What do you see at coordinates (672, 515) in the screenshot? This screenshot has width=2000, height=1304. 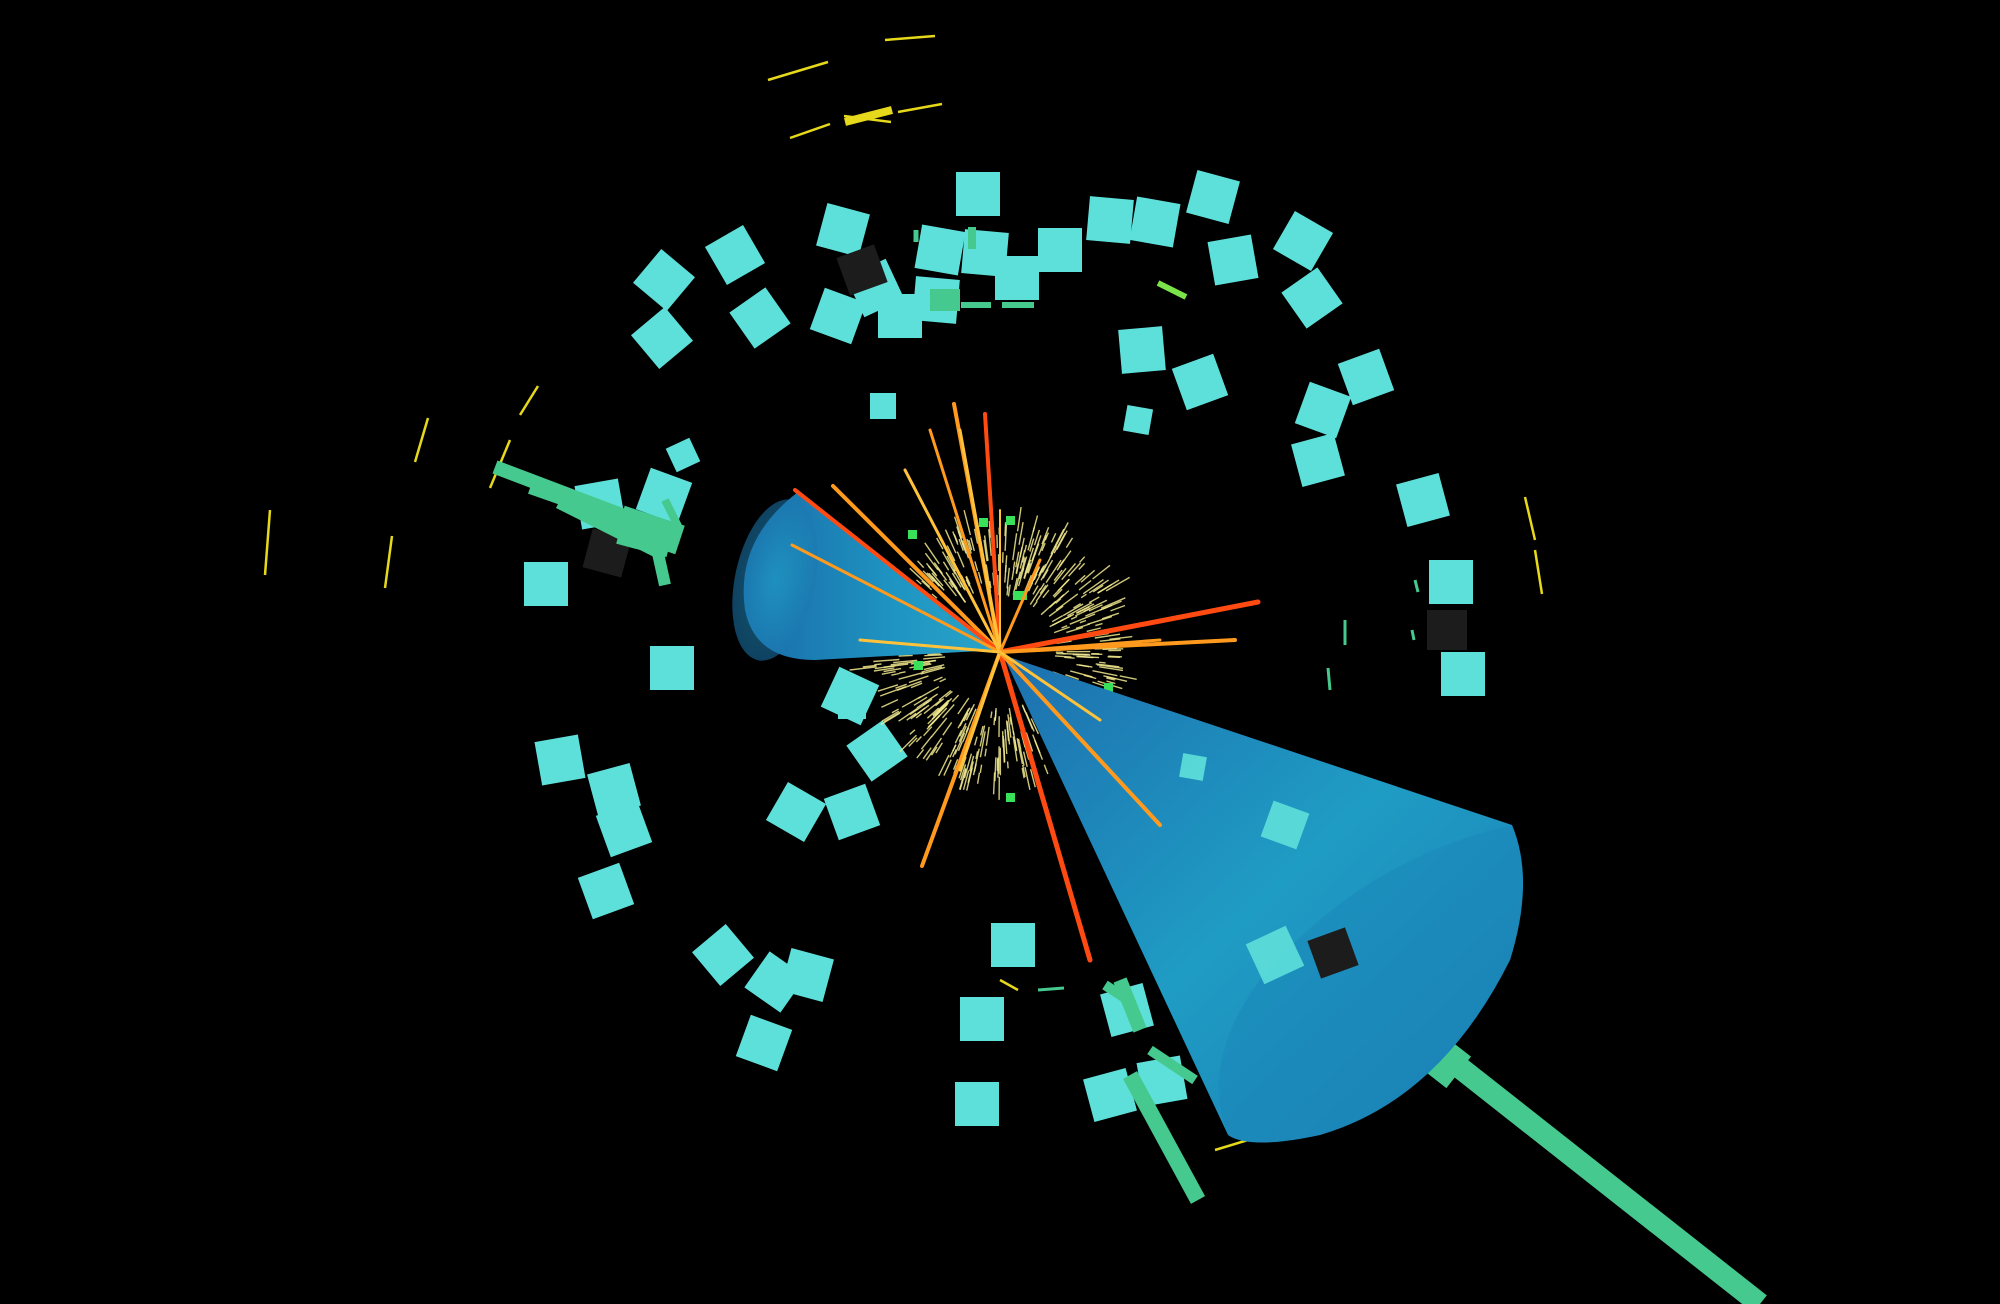 I see `calorimeter-tower` at bounding box center [672, 515].